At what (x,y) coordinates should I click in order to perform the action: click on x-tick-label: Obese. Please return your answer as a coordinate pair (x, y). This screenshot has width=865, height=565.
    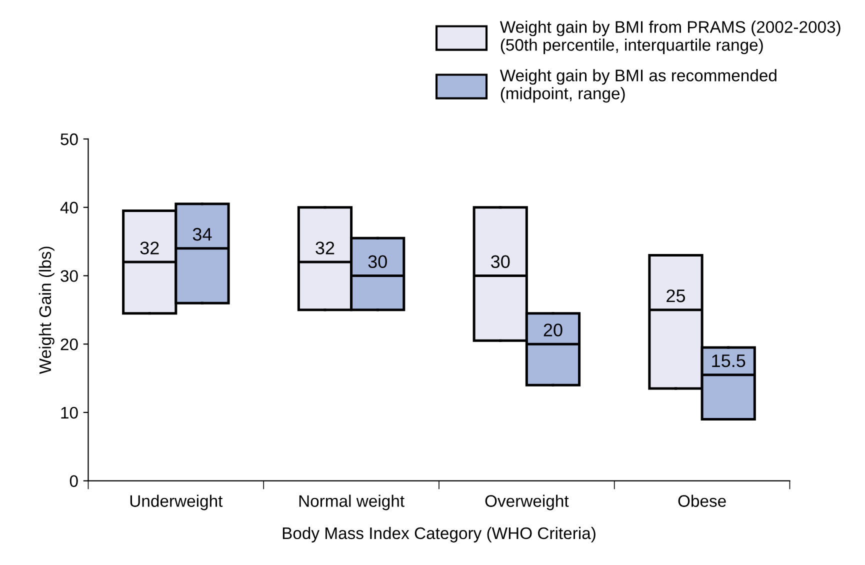
    Looking at the image, I should click on (702, 500).